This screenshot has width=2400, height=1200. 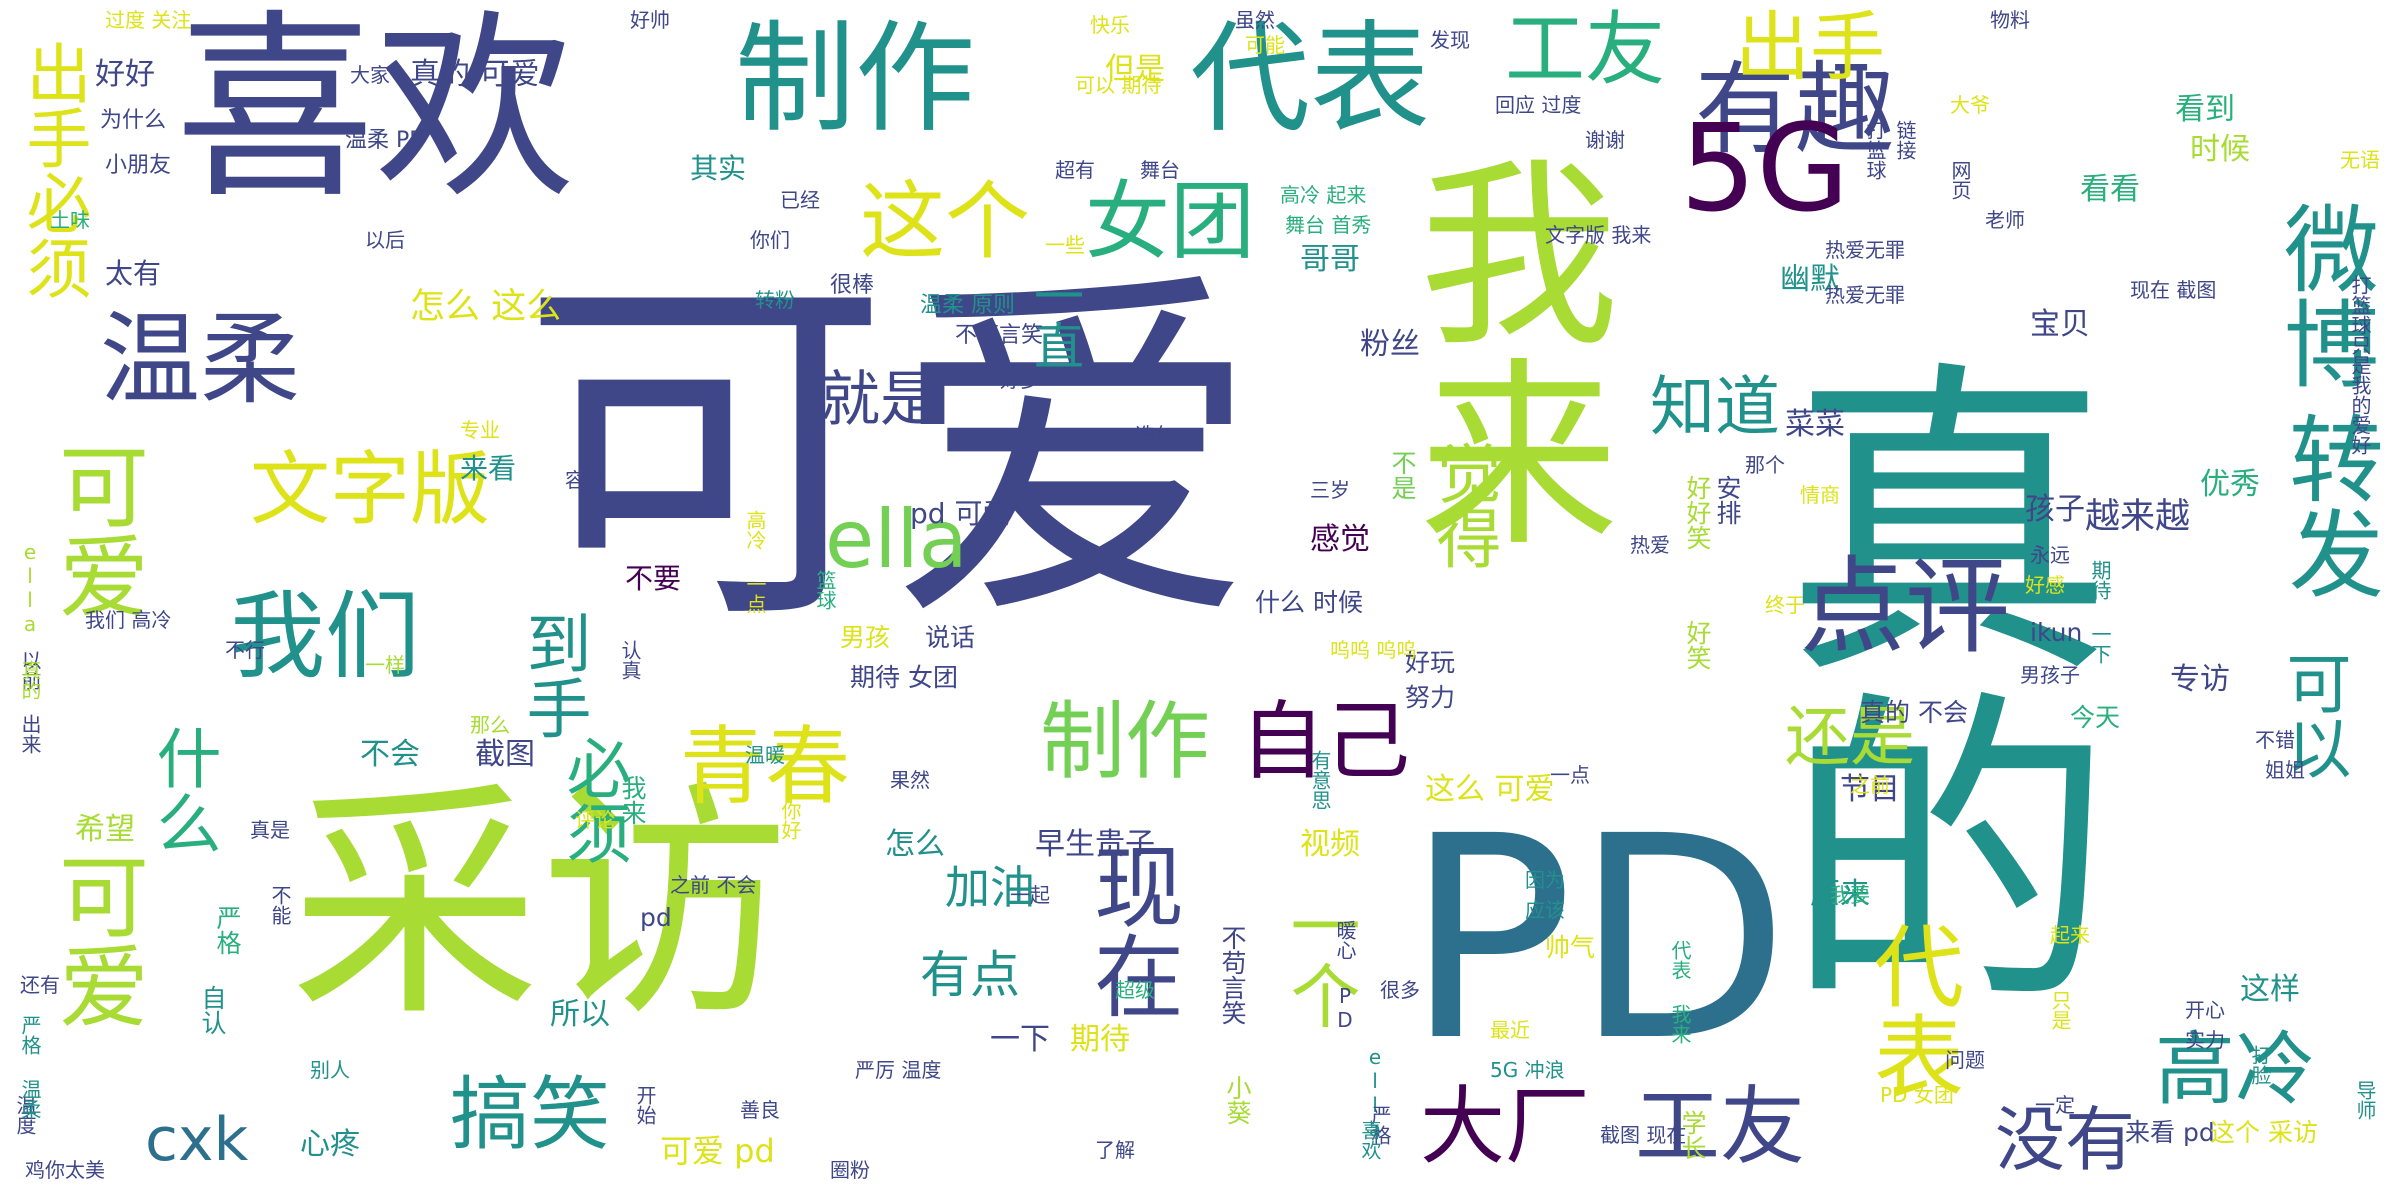 I want to click on word-cxk-31: cxk, so click(x=197, y=1140).